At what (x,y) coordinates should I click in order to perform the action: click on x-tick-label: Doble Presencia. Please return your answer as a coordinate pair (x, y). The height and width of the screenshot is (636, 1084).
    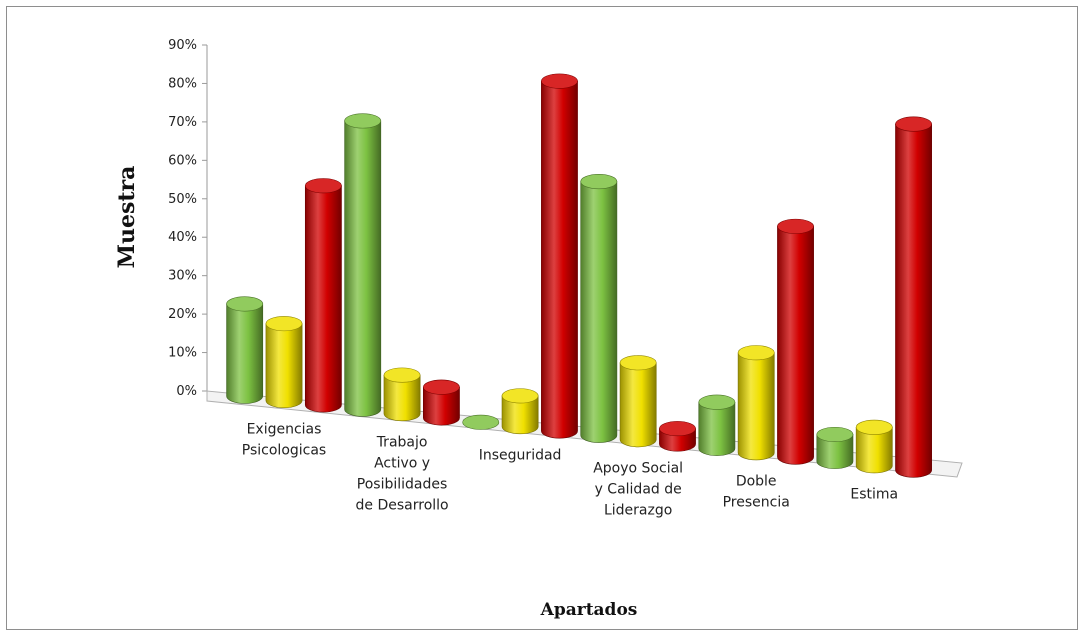
    Looking at the image, I should click on (756, 492).